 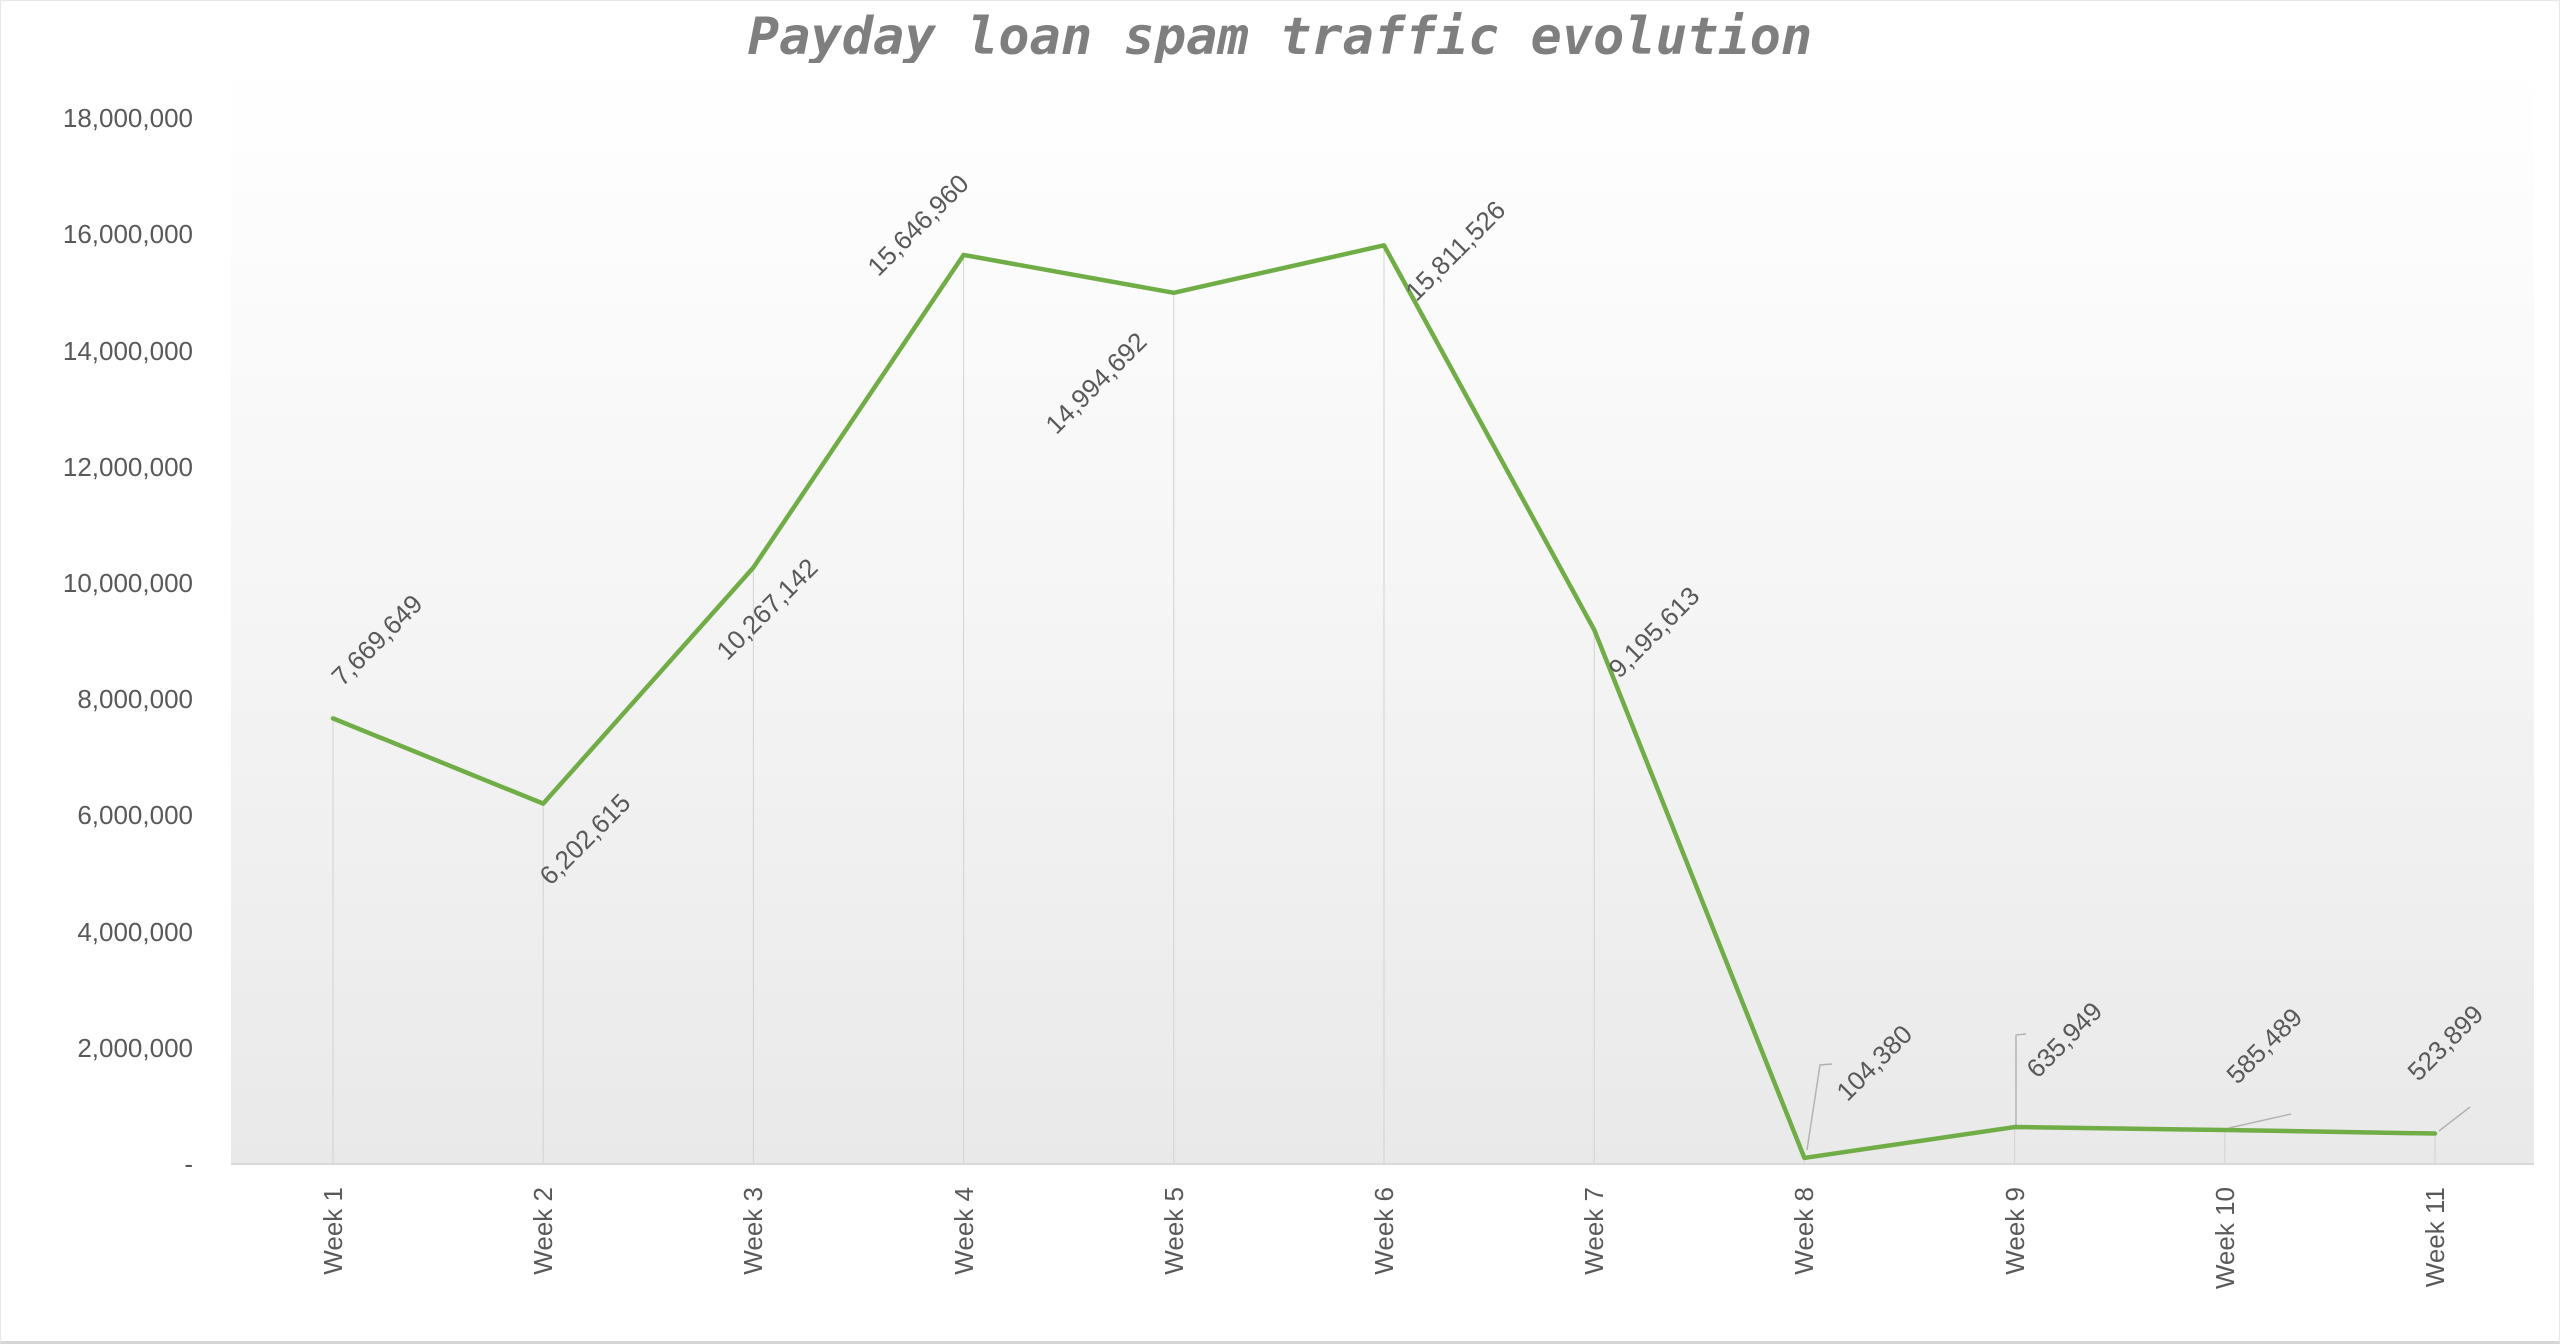 I want to click on y-axis-label: 18,000,000, so click(x=127, y=118).